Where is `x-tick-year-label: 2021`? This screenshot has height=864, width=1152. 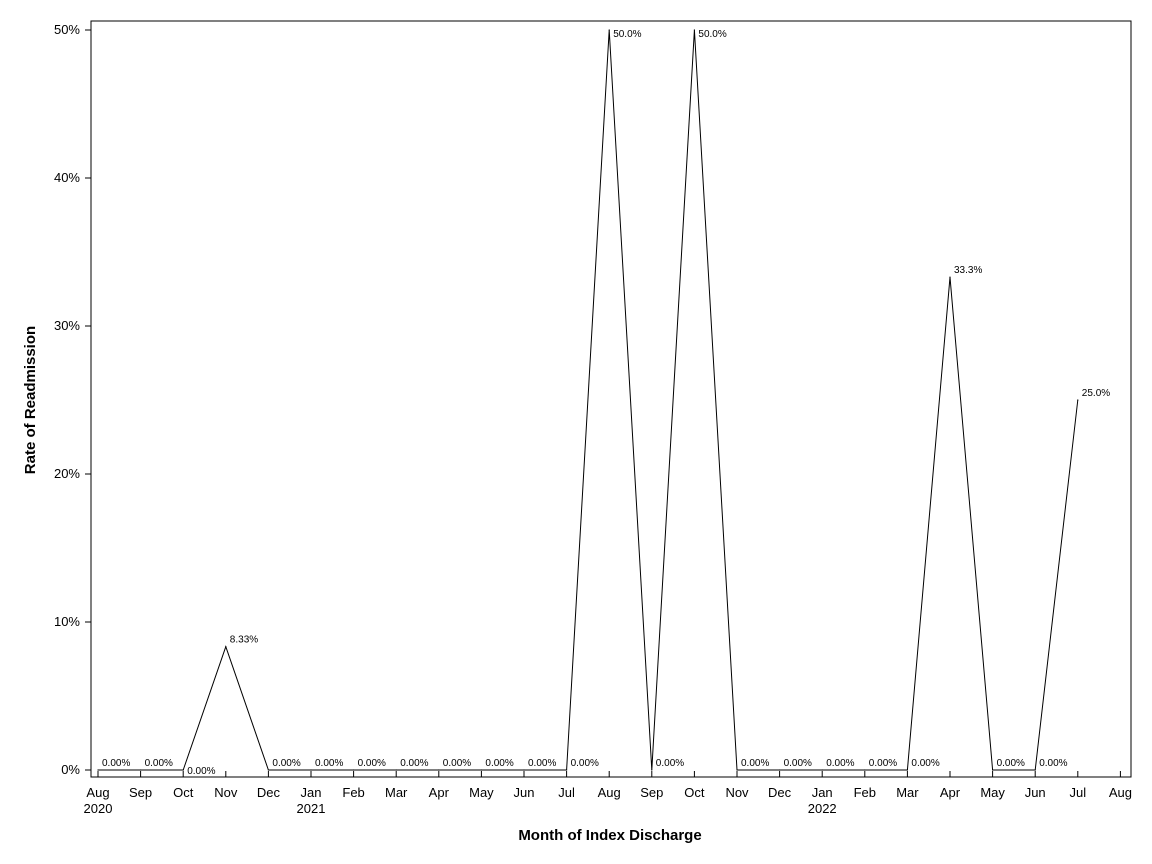
x-tick-year-label: 2021 is located at coordinates (311, 808).